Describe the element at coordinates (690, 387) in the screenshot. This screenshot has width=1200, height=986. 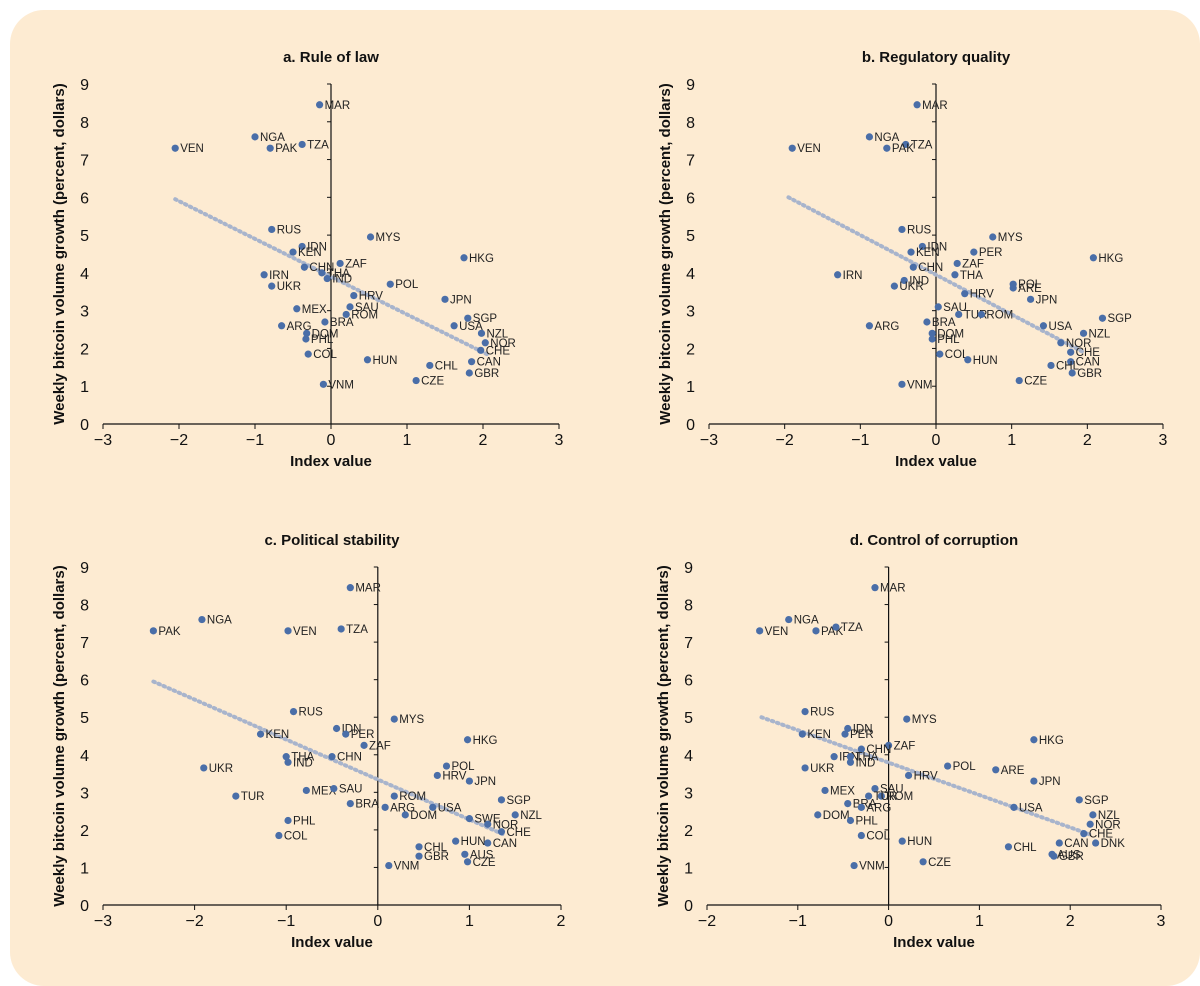
I see `y-tick-label: 1` at that location.